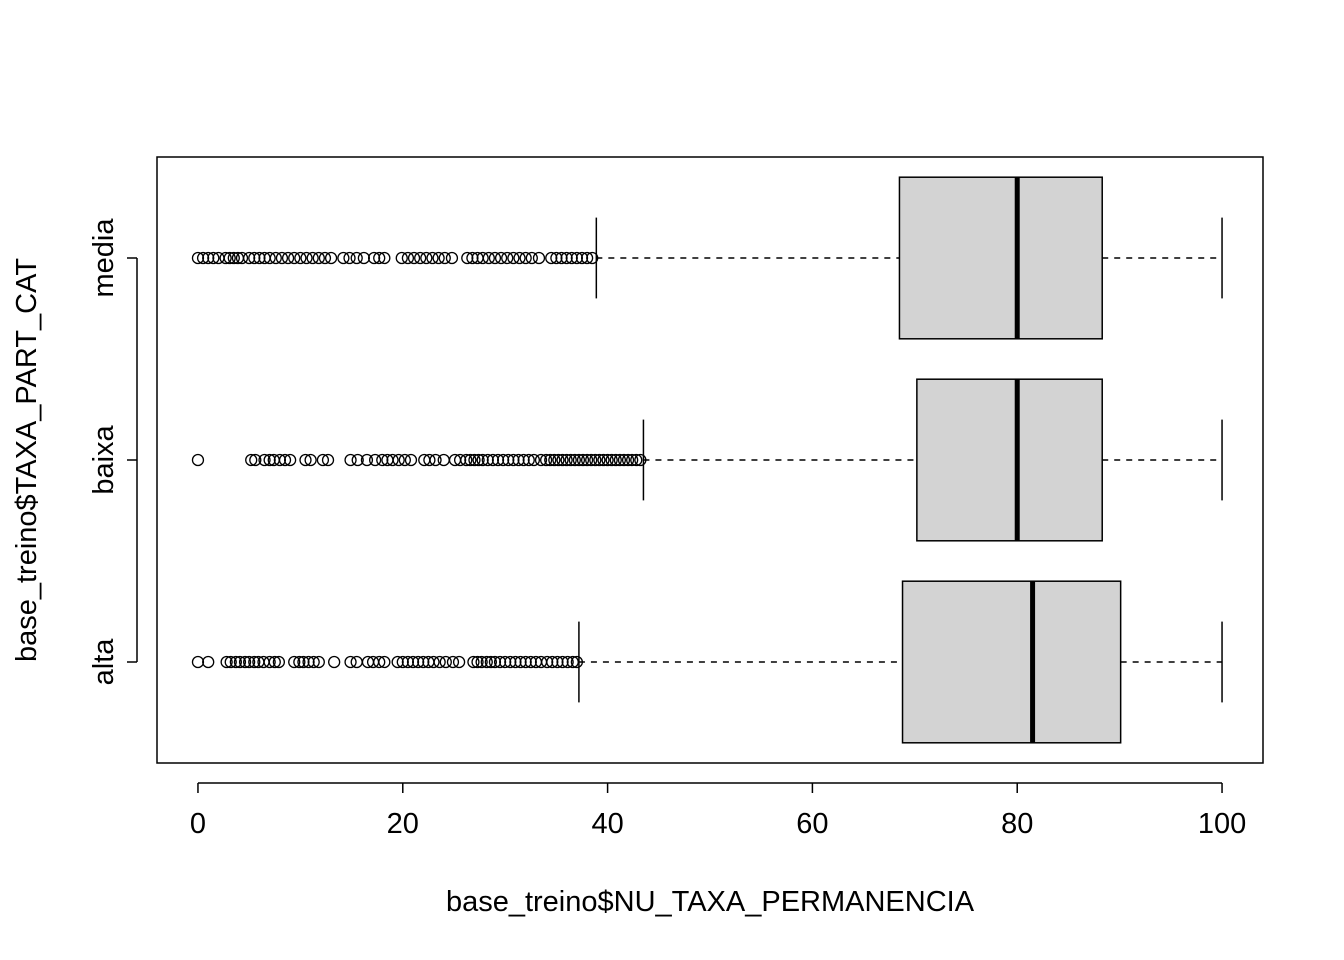  I want to click on x-axis-label: base_treino$NU_TAXA_PERMANENCIA, so click(710, 902).